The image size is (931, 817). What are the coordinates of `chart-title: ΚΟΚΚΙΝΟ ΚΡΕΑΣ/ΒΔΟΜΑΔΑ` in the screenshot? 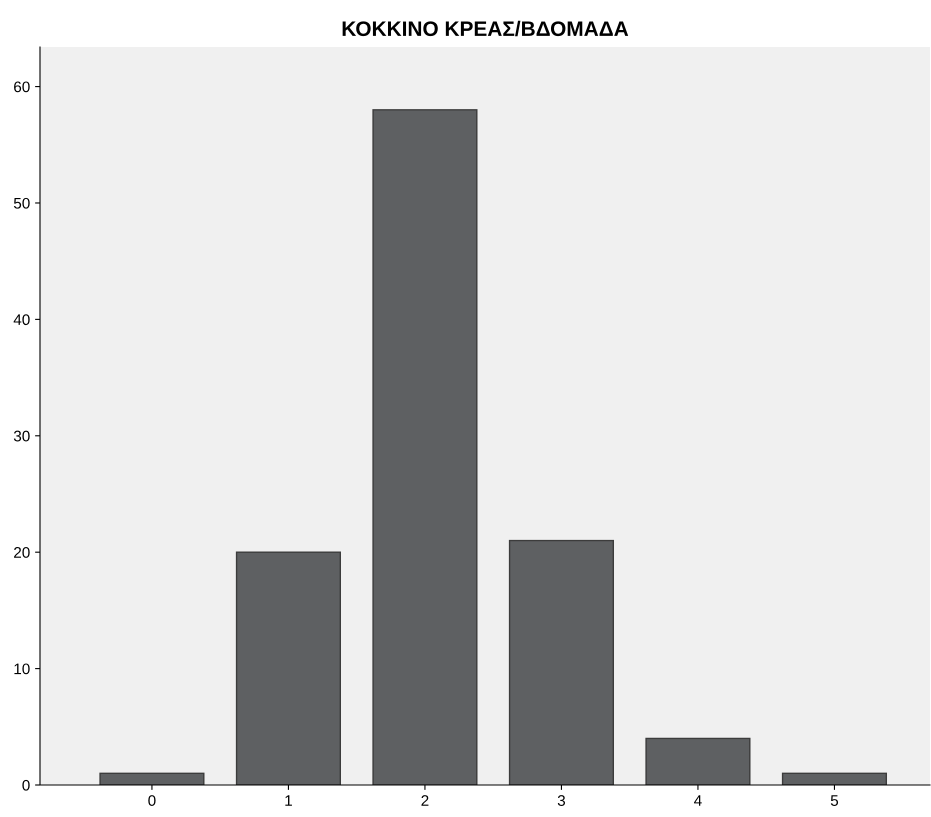 It's located at (485, 28).